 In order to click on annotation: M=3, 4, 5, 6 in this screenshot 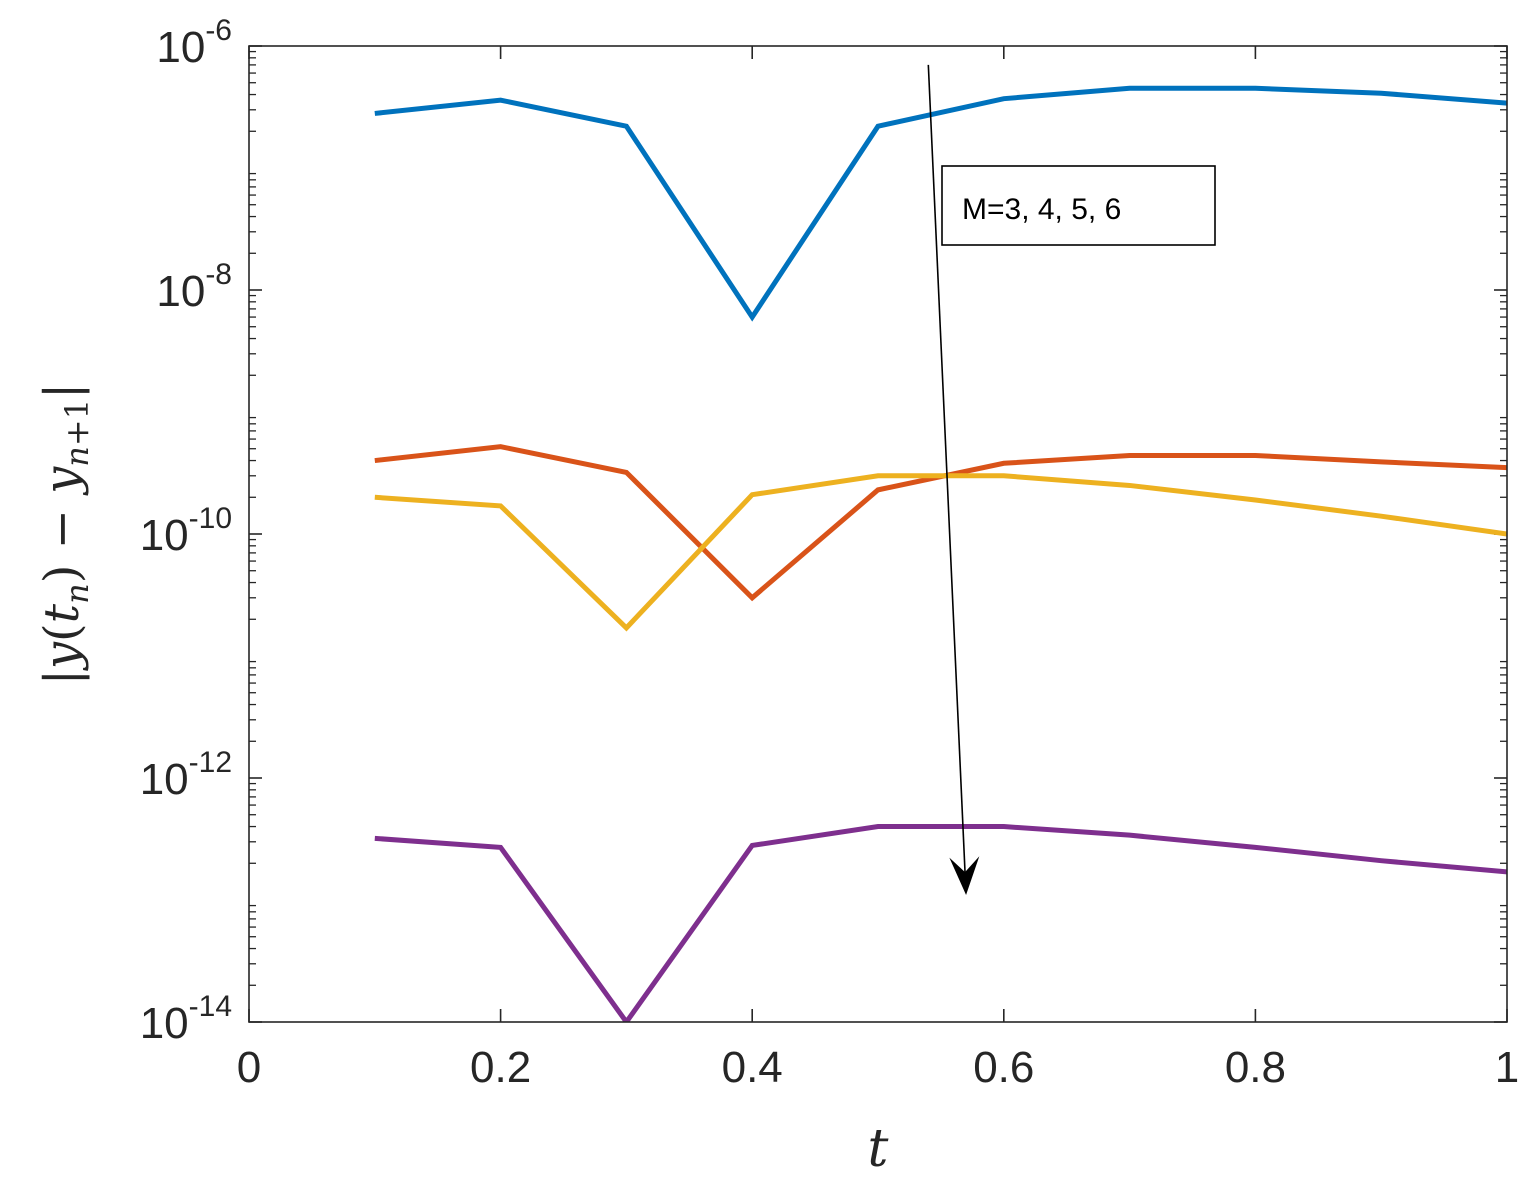, I will do `click(1071, 479)`.